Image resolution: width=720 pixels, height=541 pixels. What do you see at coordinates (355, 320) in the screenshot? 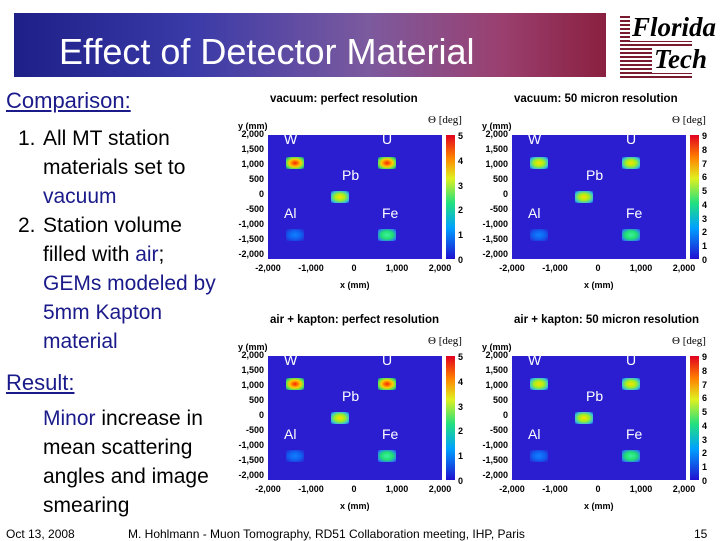
I see `panel-title: air + kapton: perfect resolution` at bounding box center [355, 320].